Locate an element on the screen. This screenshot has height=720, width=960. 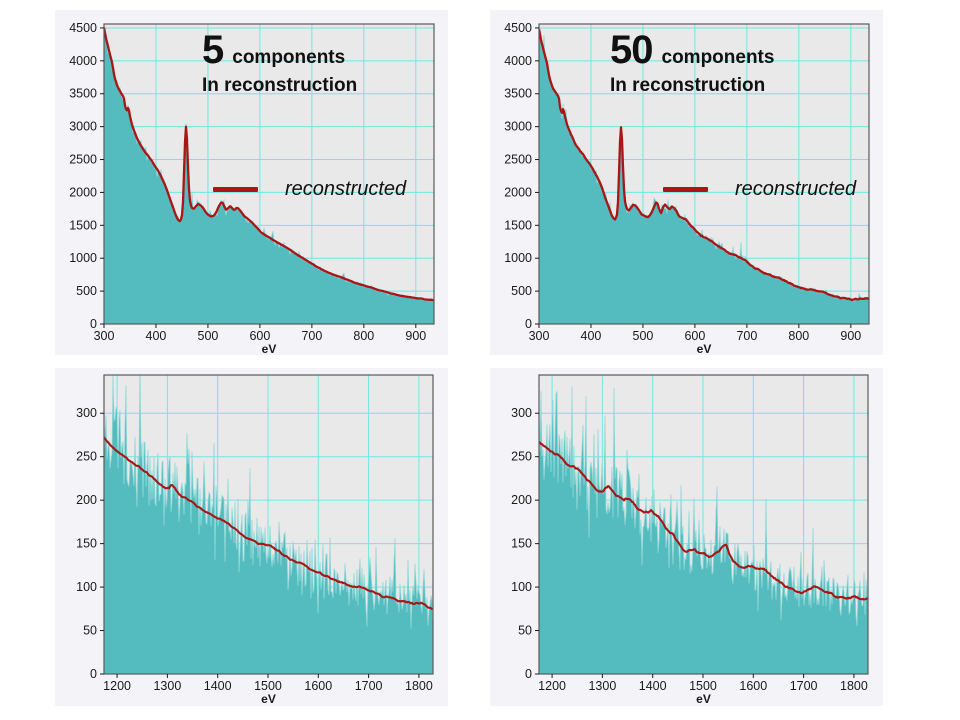
component-count: 5 is located at coordinates (213, 50).